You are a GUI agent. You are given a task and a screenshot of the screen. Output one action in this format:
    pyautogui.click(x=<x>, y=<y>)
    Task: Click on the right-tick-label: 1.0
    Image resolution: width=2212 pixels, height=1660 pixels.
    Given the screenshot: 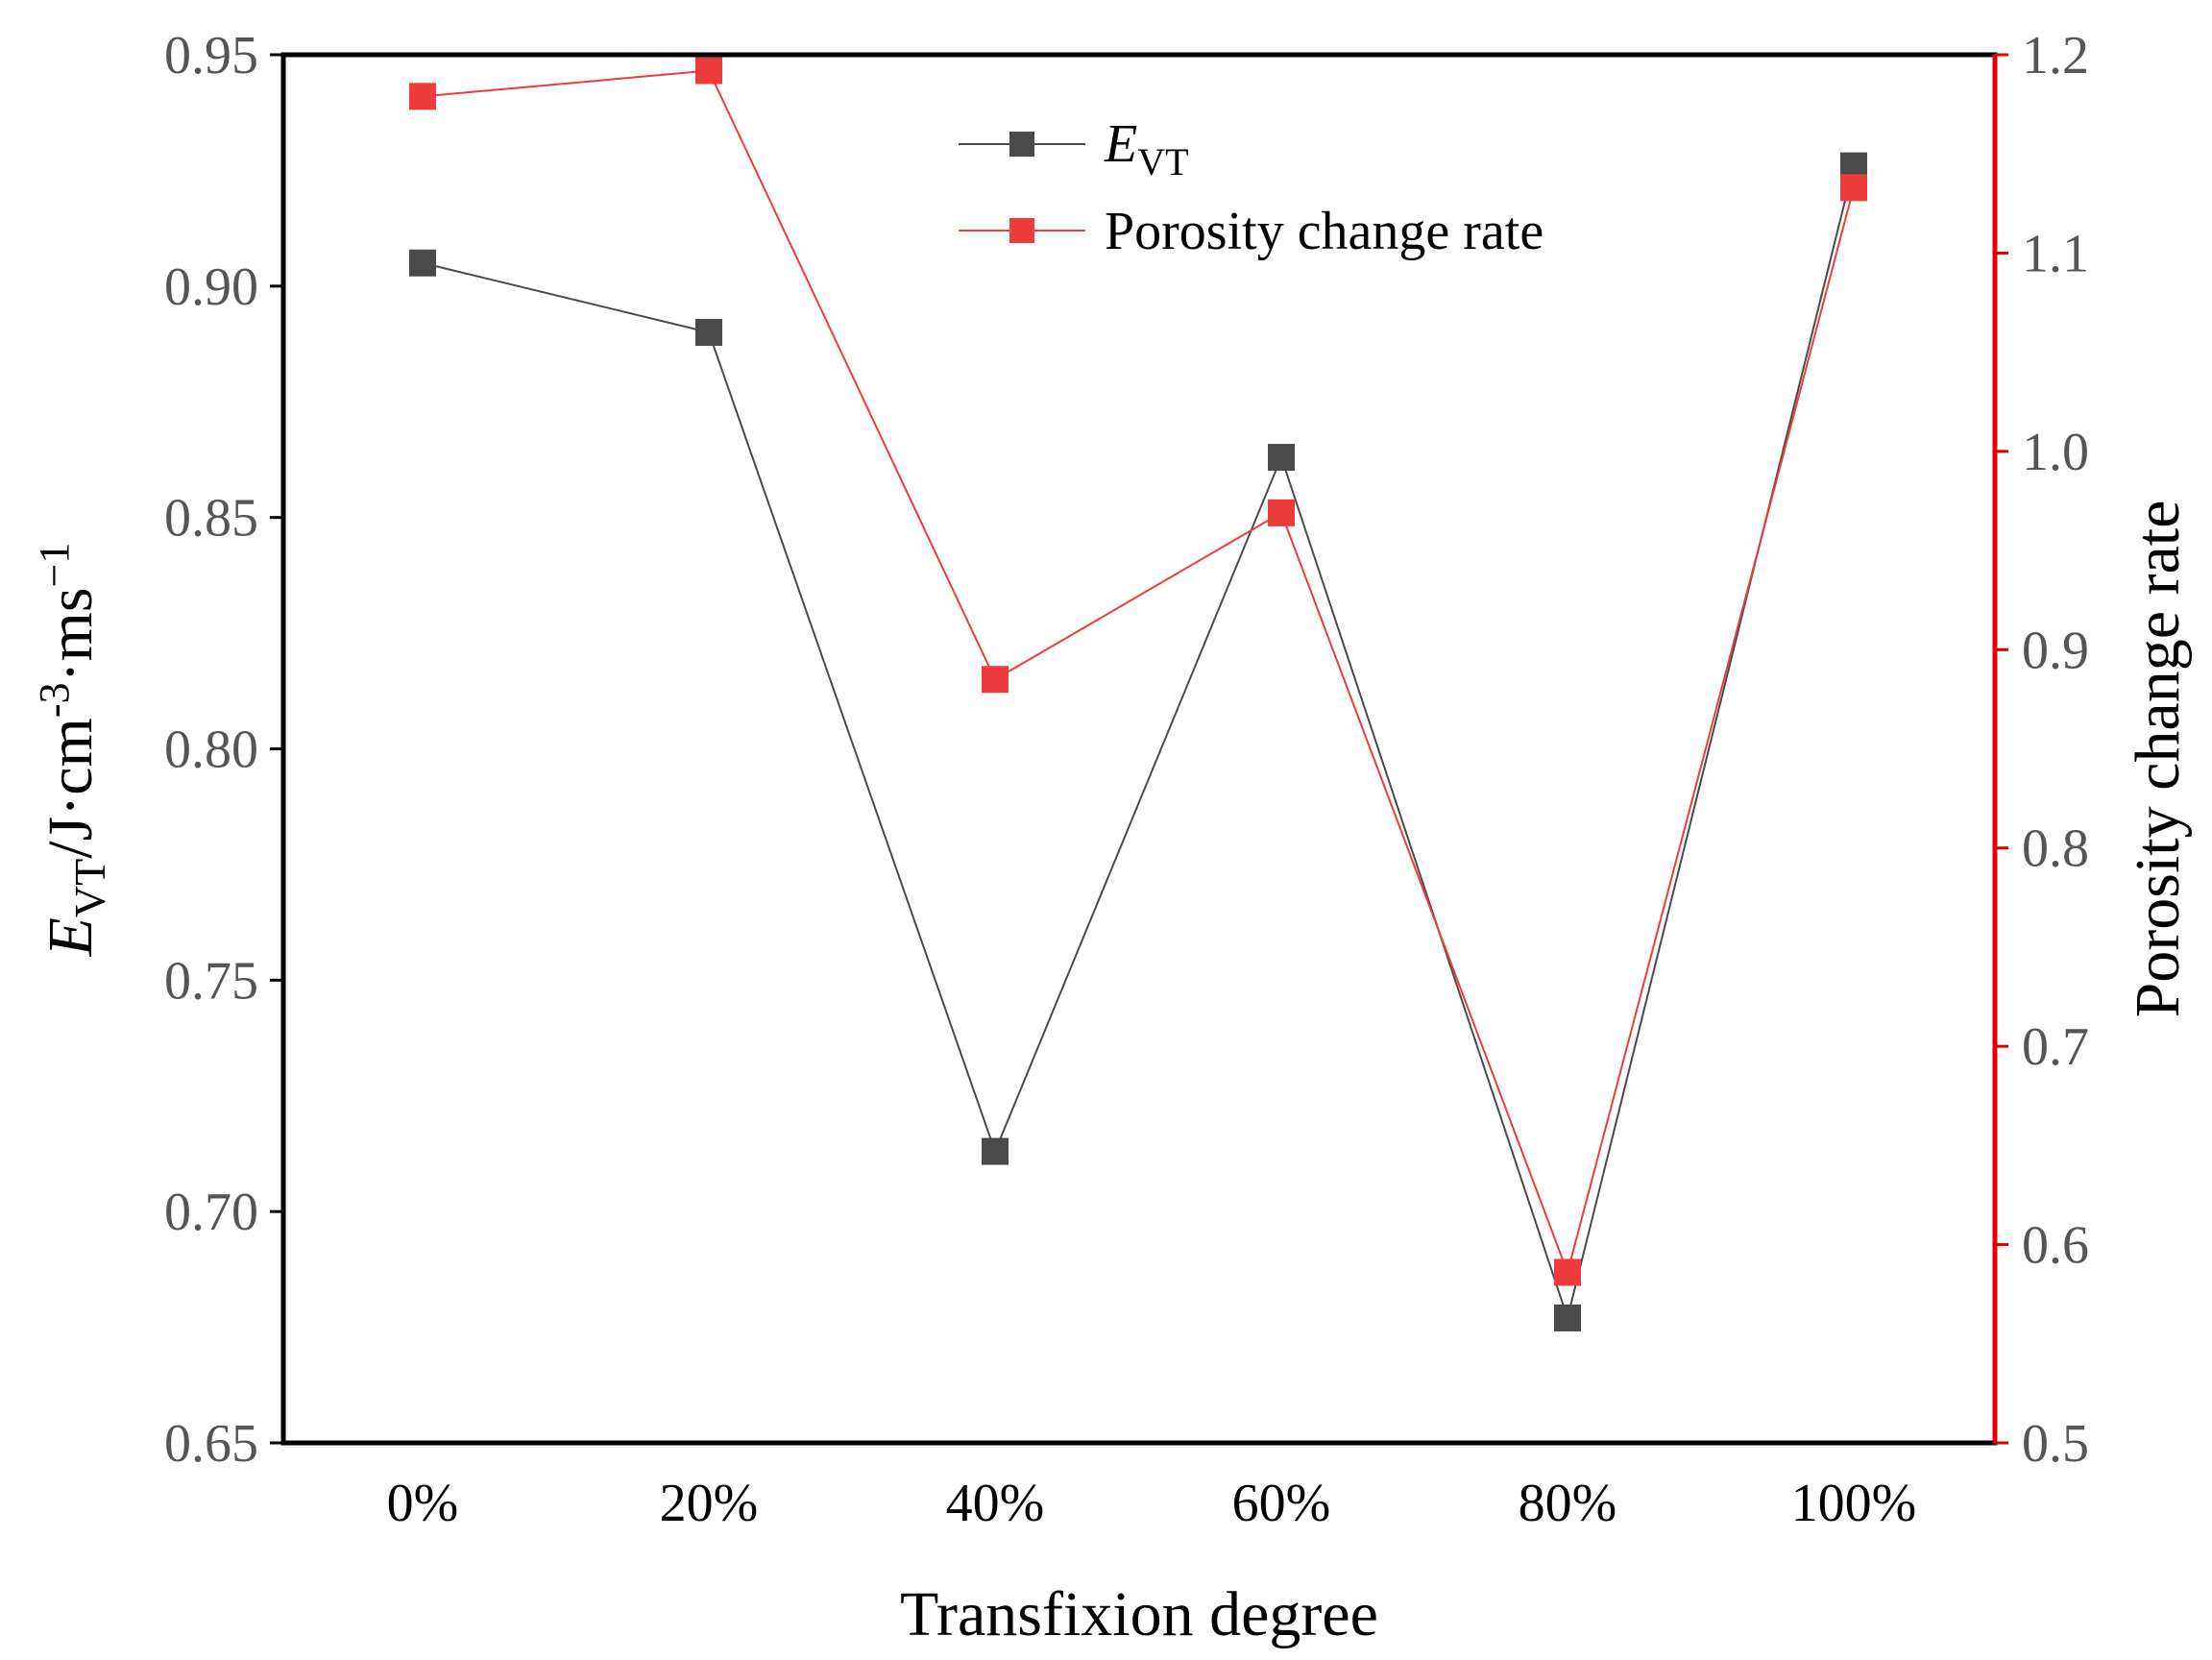 What is the action you would take?
    pyautogui.click(x=2055, y=452)
    